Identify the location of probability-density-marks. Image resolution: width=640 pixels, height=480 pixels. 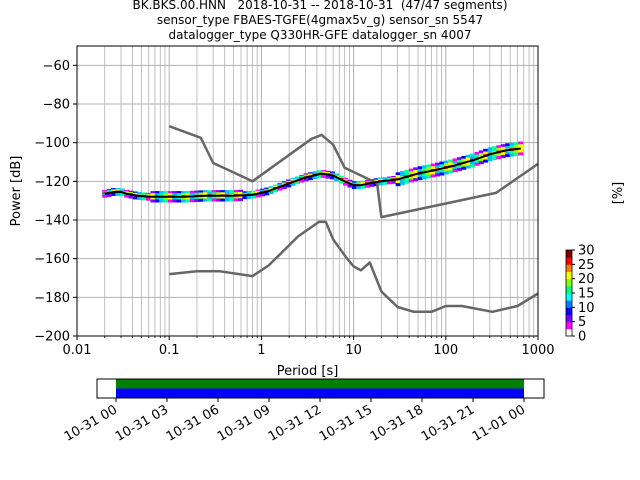
(313, 172).